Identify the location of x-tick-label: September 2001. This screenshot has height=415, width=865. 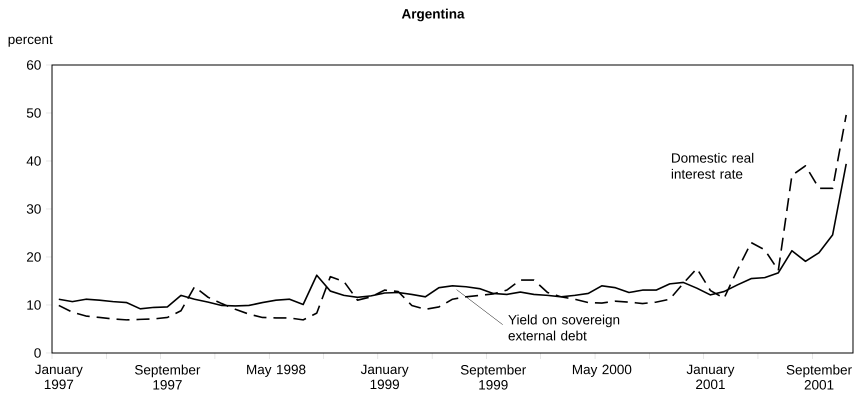
(819, 377).